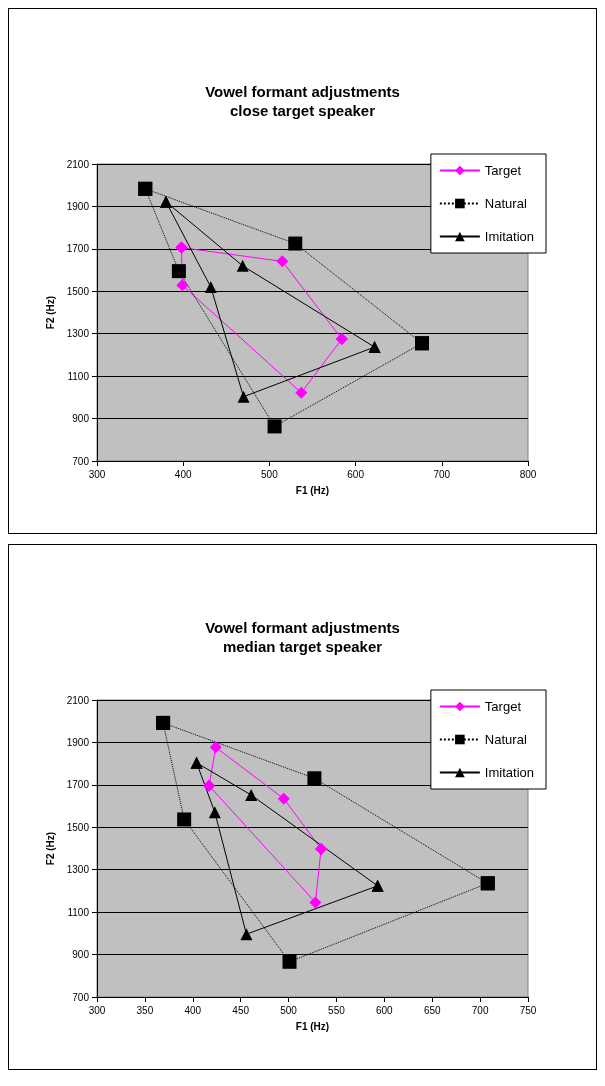 The height and width of the screenshot is (1086, 605). Describe the element at coordinates (528, 474) in the screenshot. I see `x-tick-label: 800` at that location.